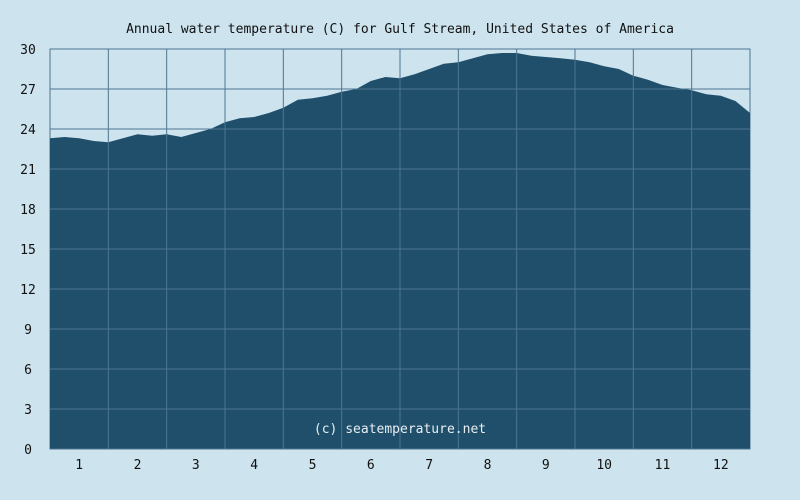 The width and height of the screenshot is (800, 500). I want to click on y-axis-ticks: 0 3 6 9 12 15 18 21 24 27 30, so click(28, 250).